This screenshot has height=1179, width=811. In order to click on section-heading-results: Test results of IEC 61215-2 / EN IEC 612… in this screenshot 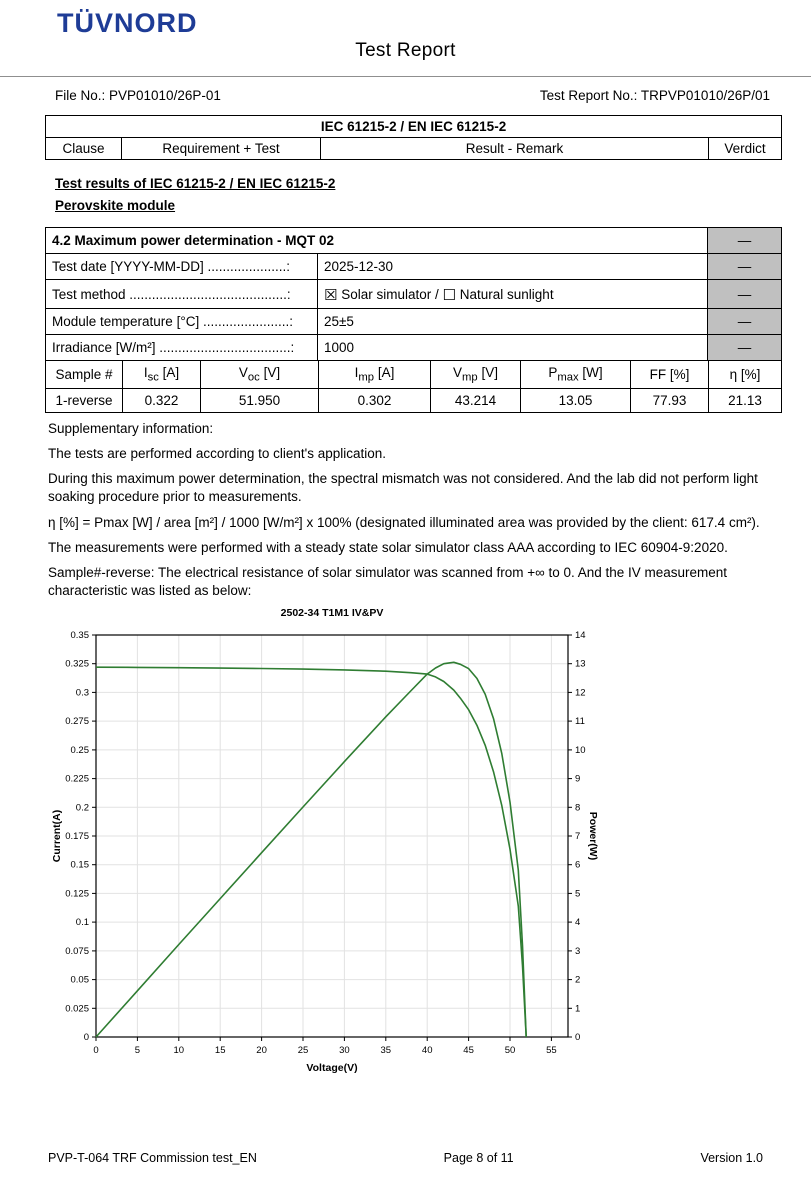, I will do `click(195, 183)`.